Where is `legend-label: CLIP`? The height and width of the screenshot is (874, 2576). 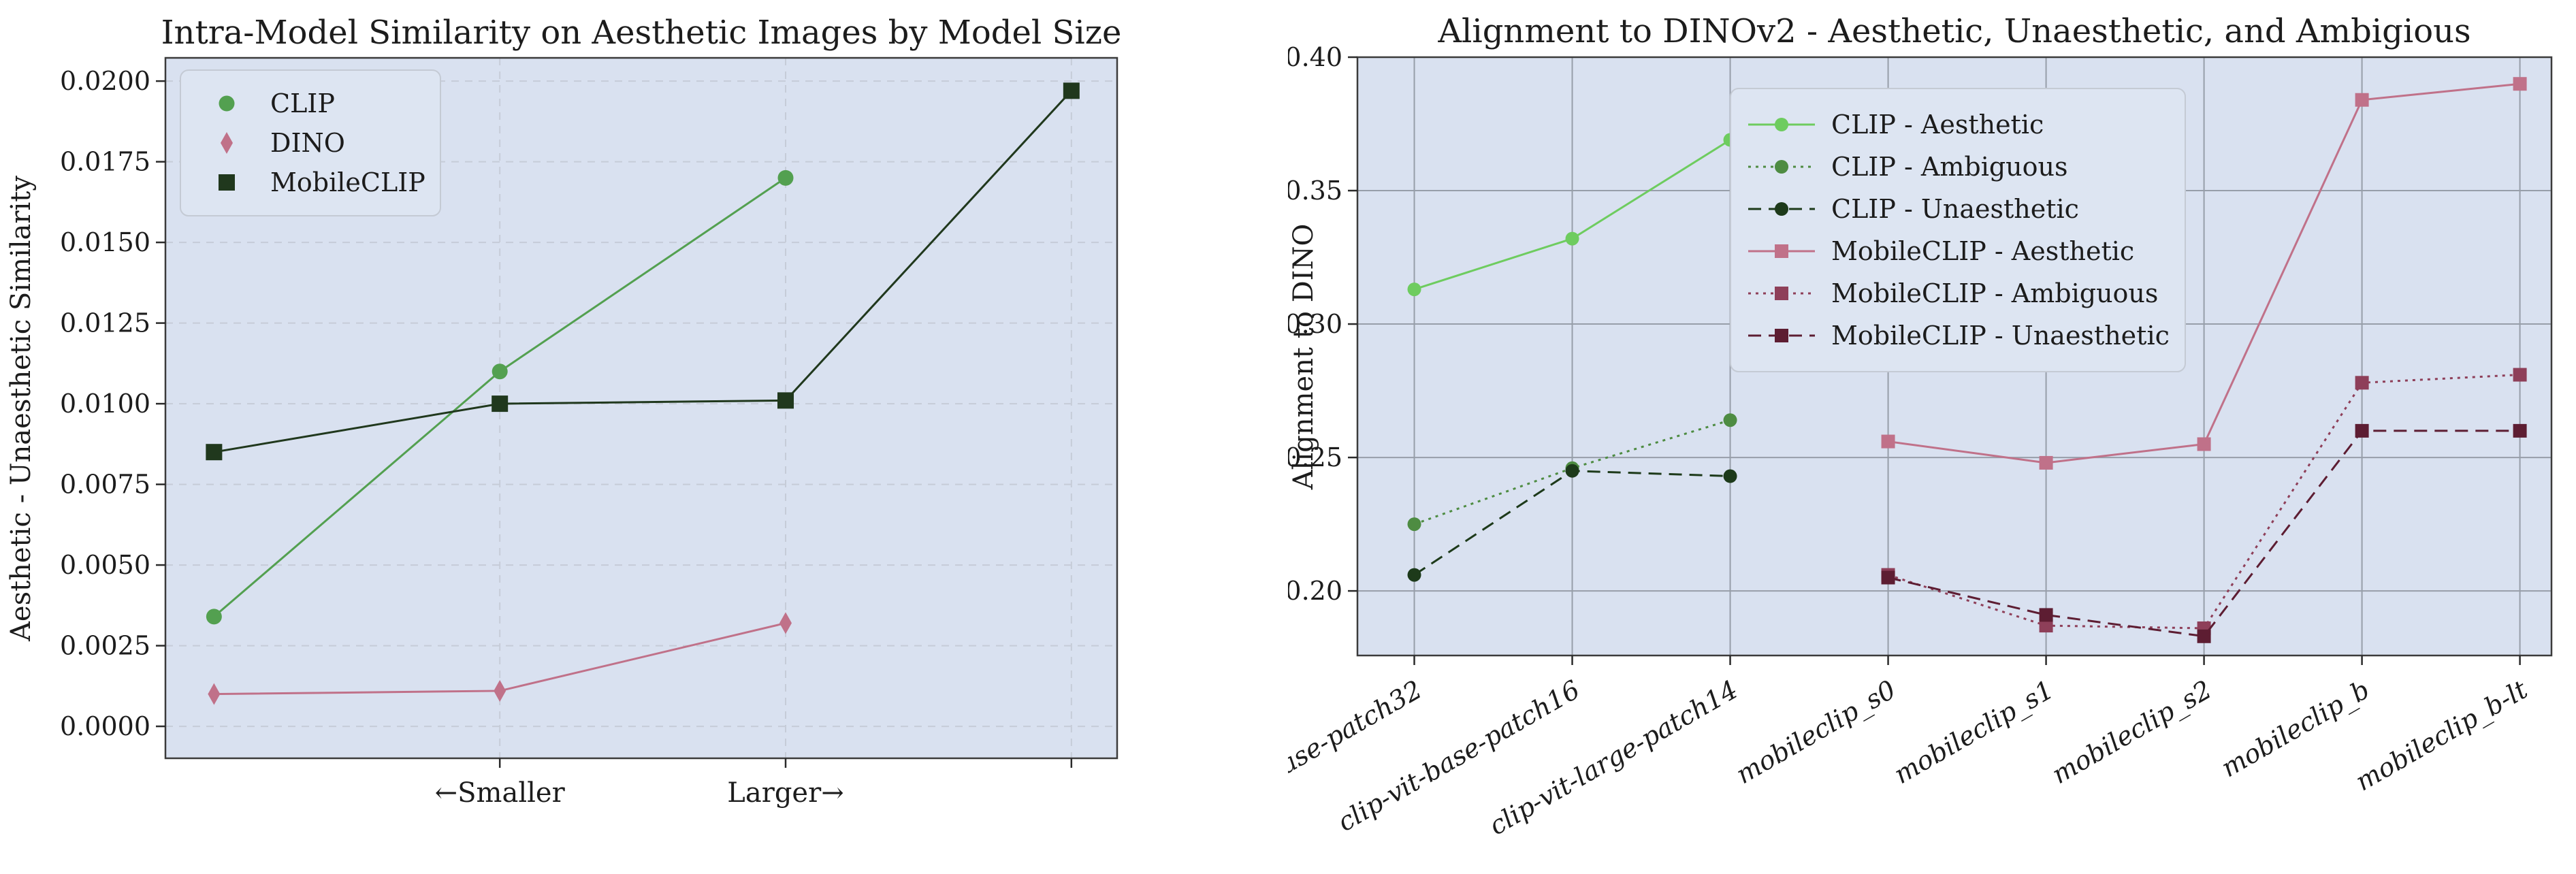 legend-label: CLIP is located at coordinates (303, 103).